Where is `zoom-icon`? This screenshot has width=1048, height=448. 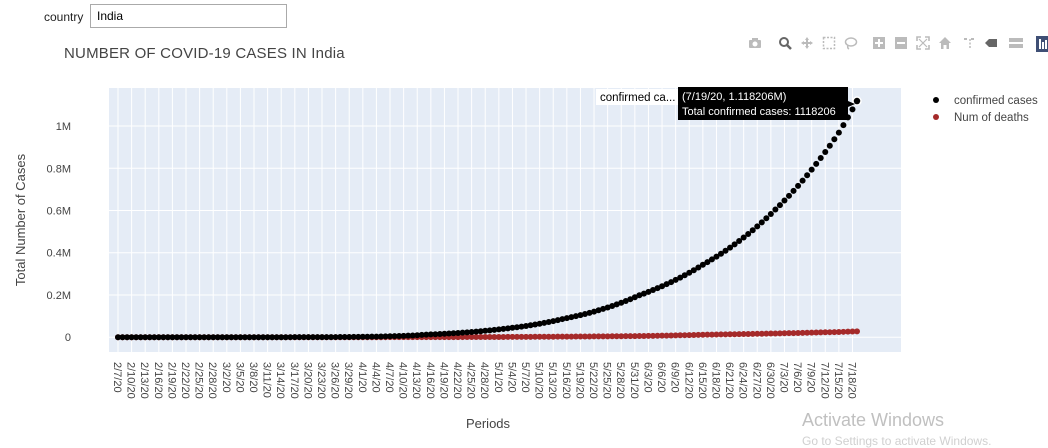 zoom-icon is located at coordinates (785, 43).